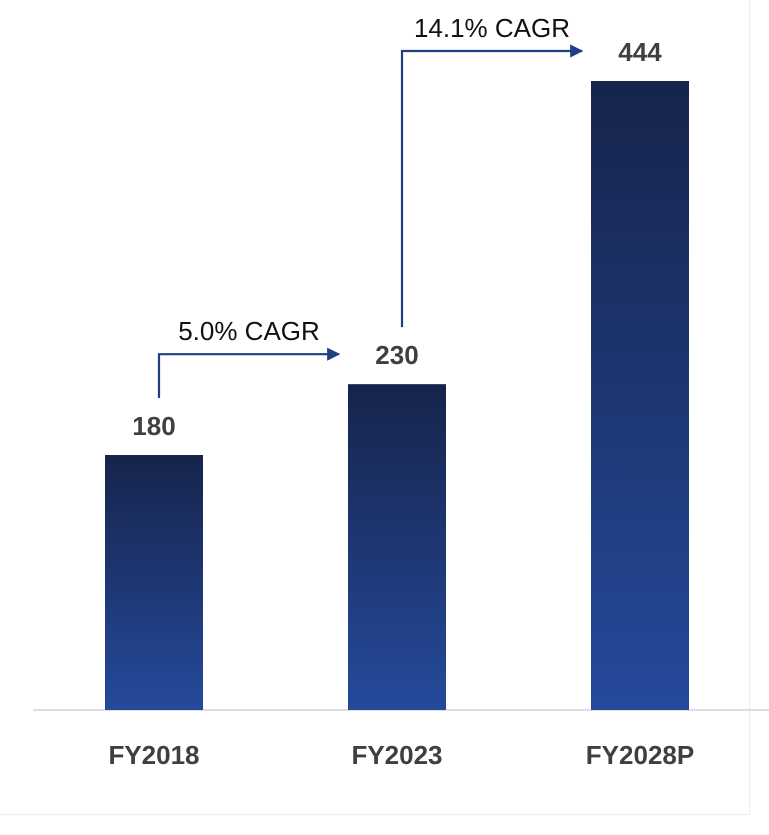  What do you see at coordinates (640, 755) in the screenshot?
I see `category-label-fy2028p: FY2028P` at bounding box center [640, 755].